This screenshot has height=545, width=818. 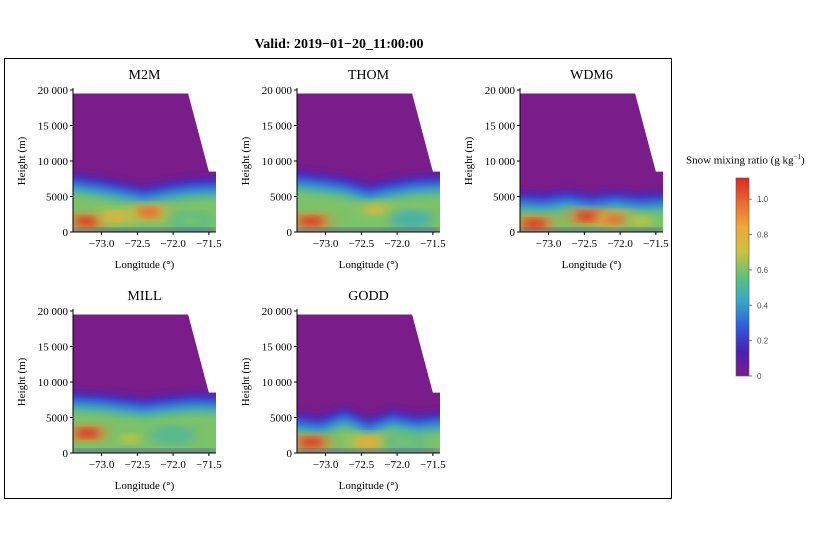 I want to click on colorbar-tick-label: 0.6, so click(x=763, y=270).